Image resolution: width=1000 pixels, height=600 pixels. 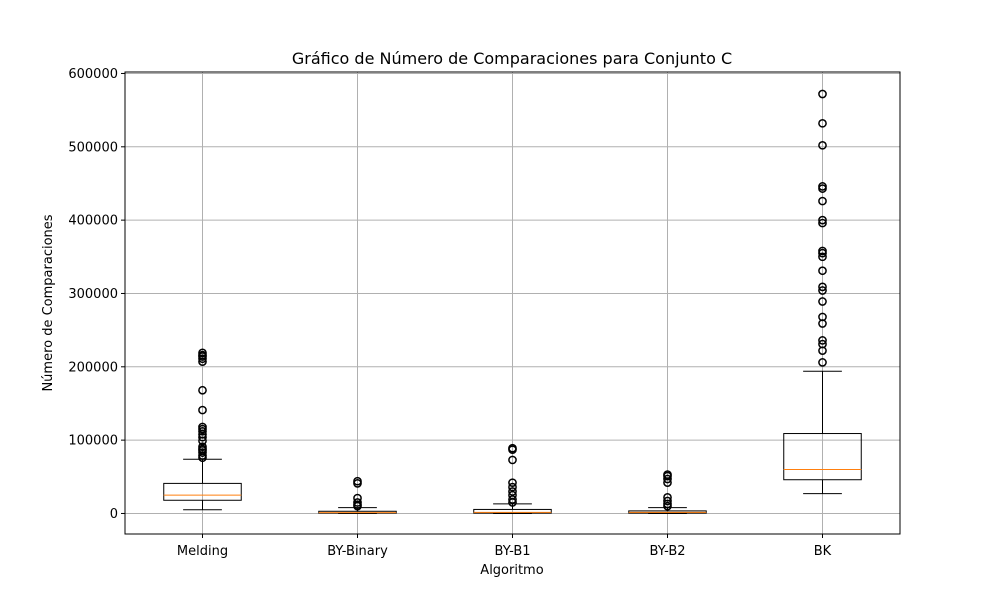 I want to click on x-tick-label: BY-B1, so click(x=512, y=551).